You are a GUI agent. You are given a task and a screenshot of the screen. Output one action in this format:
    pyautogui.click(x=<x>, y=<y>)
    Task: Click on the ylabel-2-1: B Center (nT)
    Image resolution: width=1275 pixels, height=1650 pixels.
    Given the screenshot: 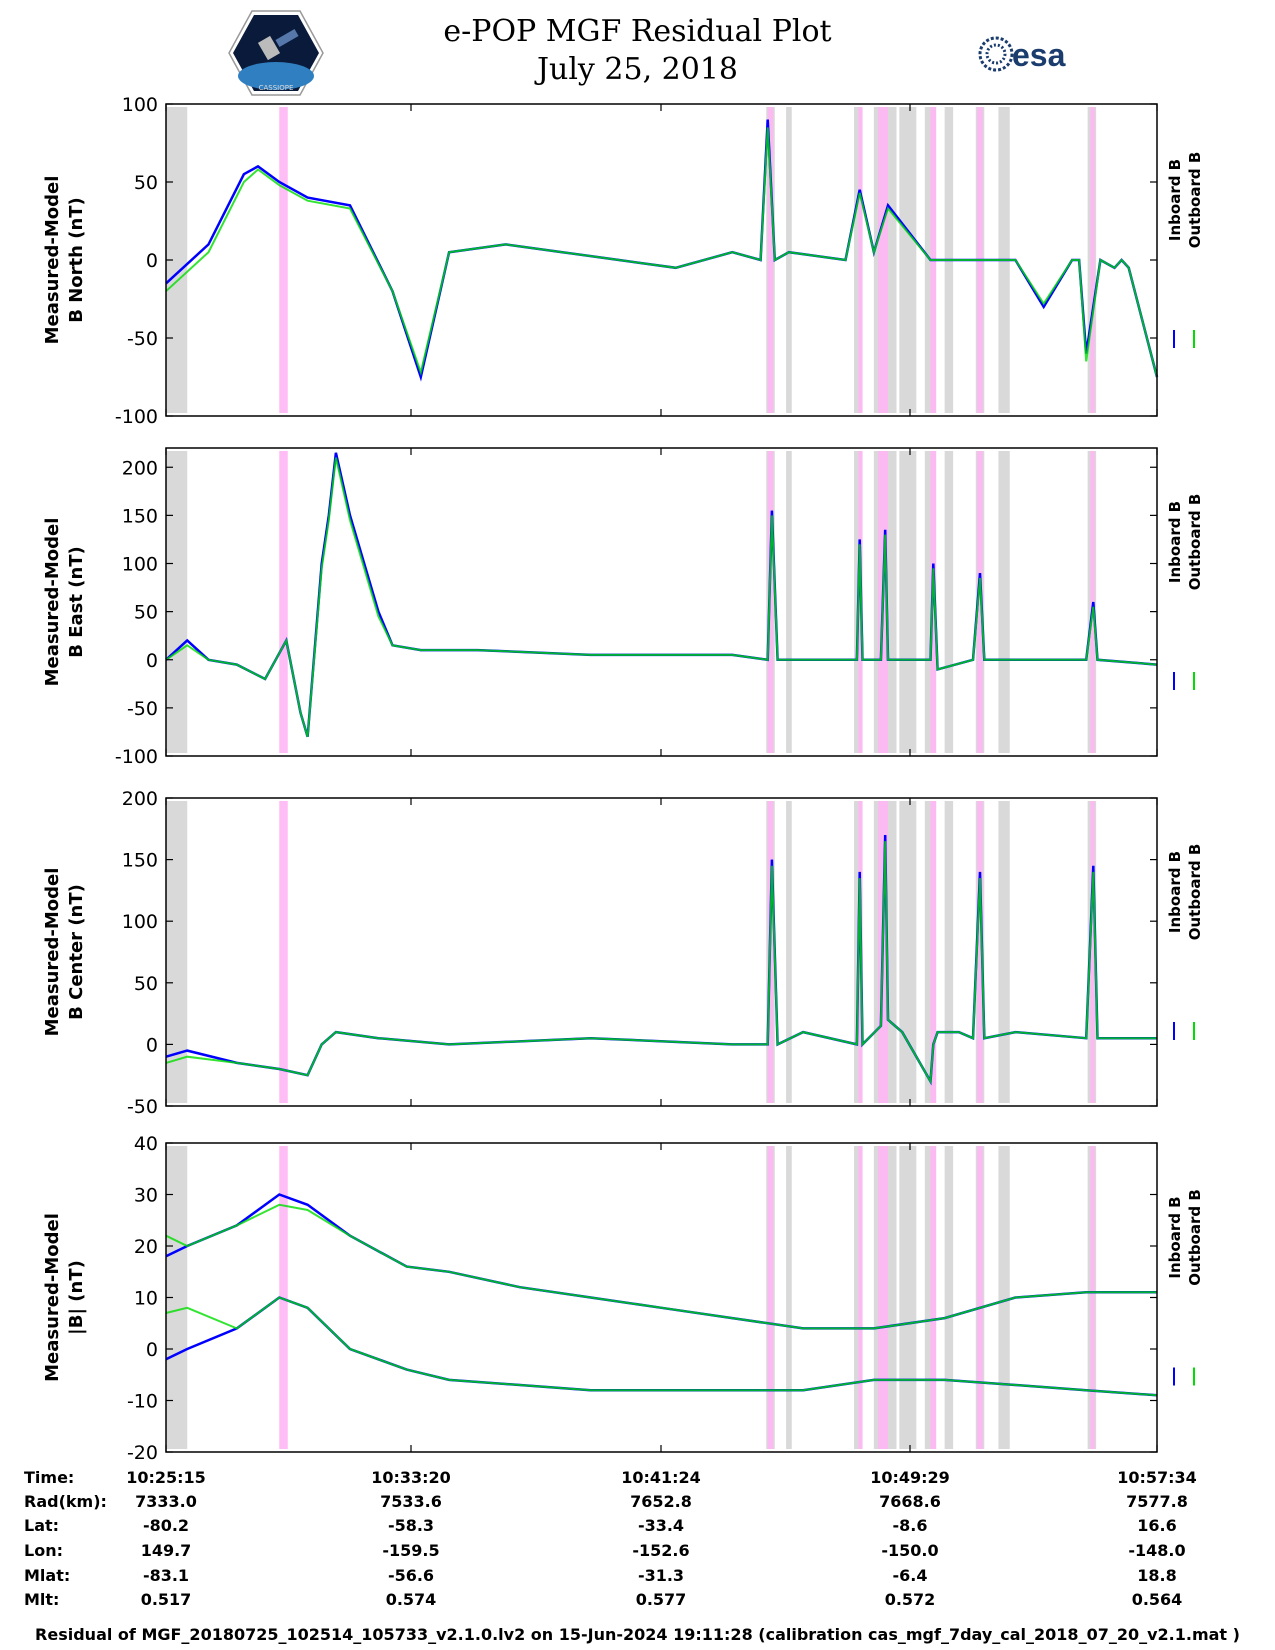 What is the action you would take?
    pyautogui.click(x=76, y=952)
    